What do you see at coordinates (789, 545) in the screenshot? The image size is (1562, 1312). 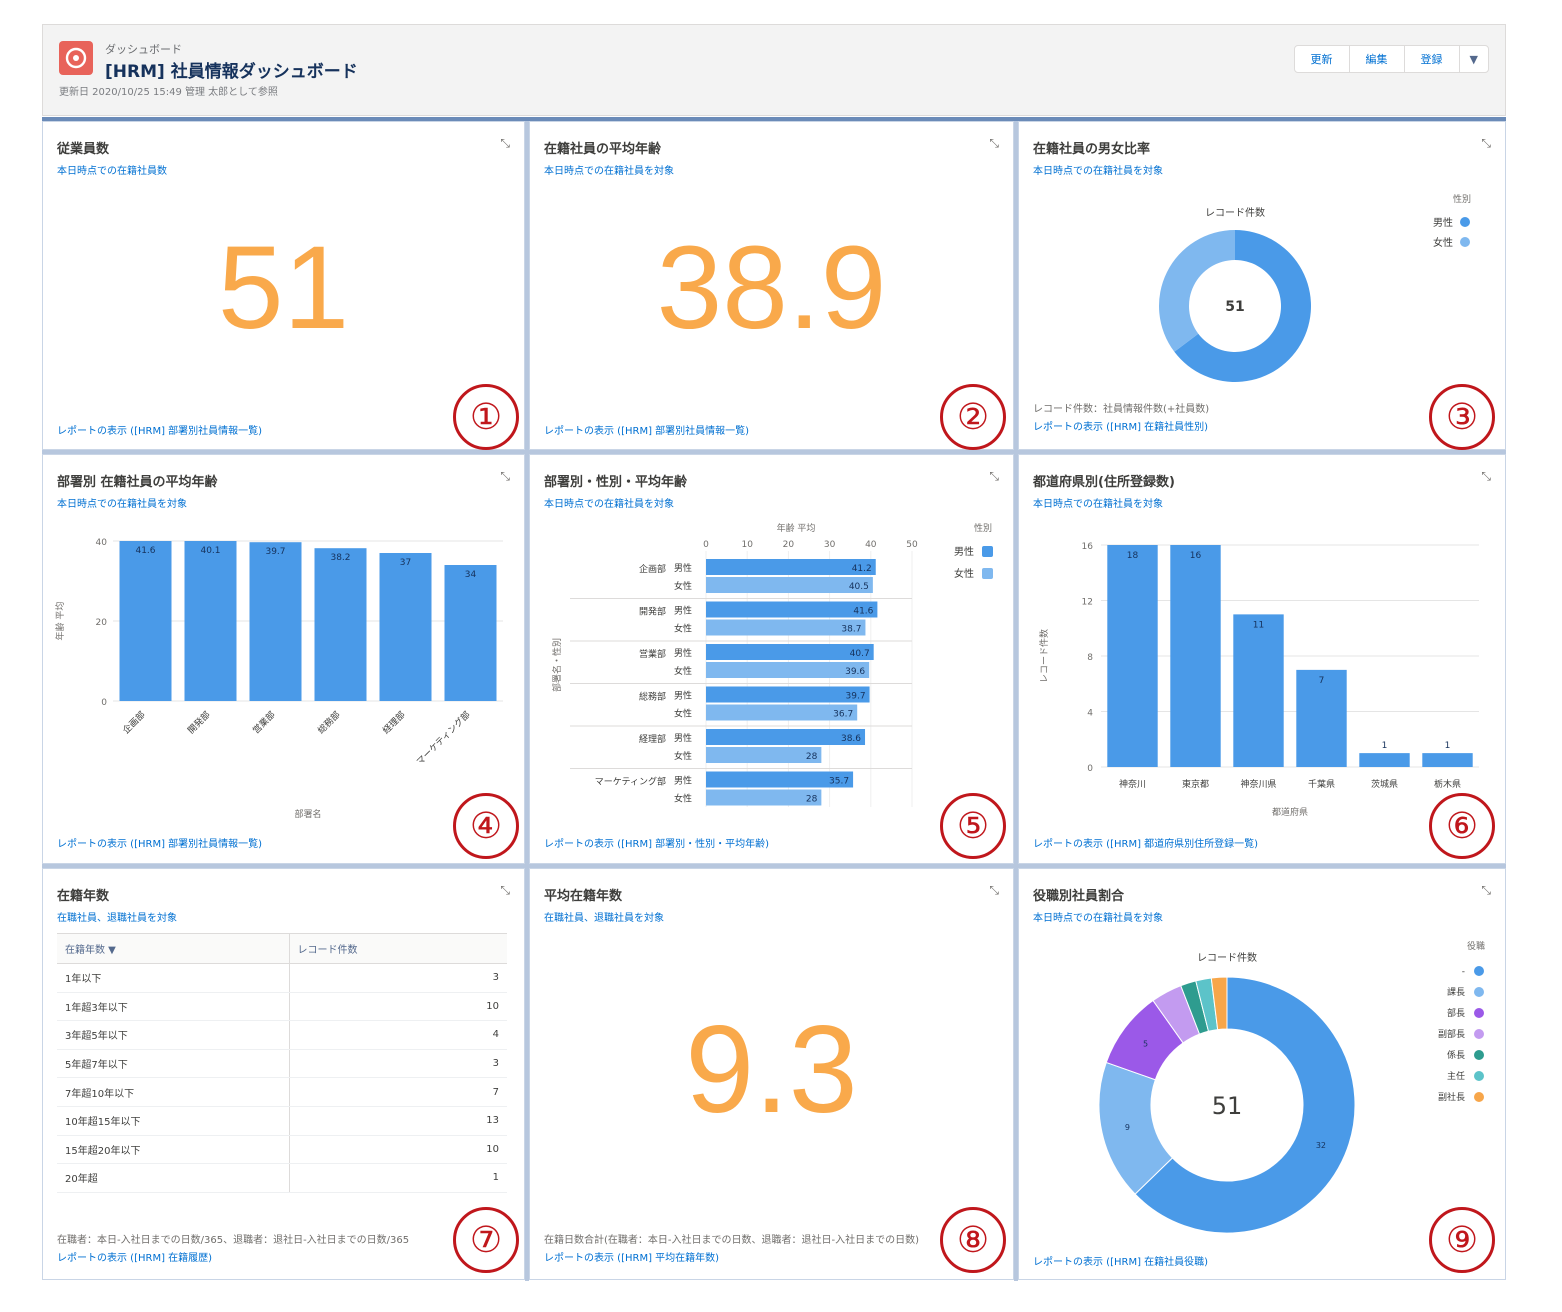 I see `x-tick-label: 20` at bounding box center [789, 545].